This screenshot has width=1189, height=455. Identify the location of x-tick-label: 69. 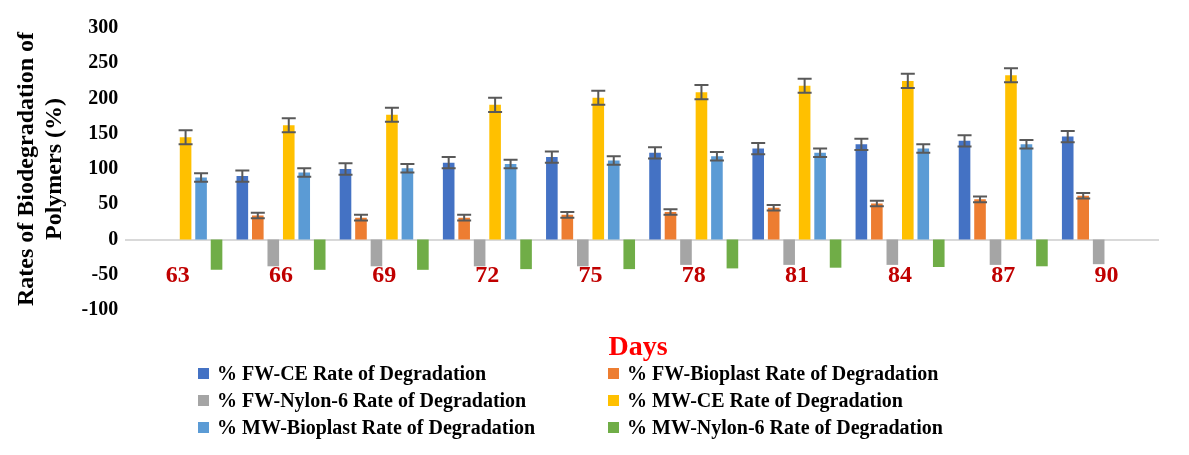
(384, 274).